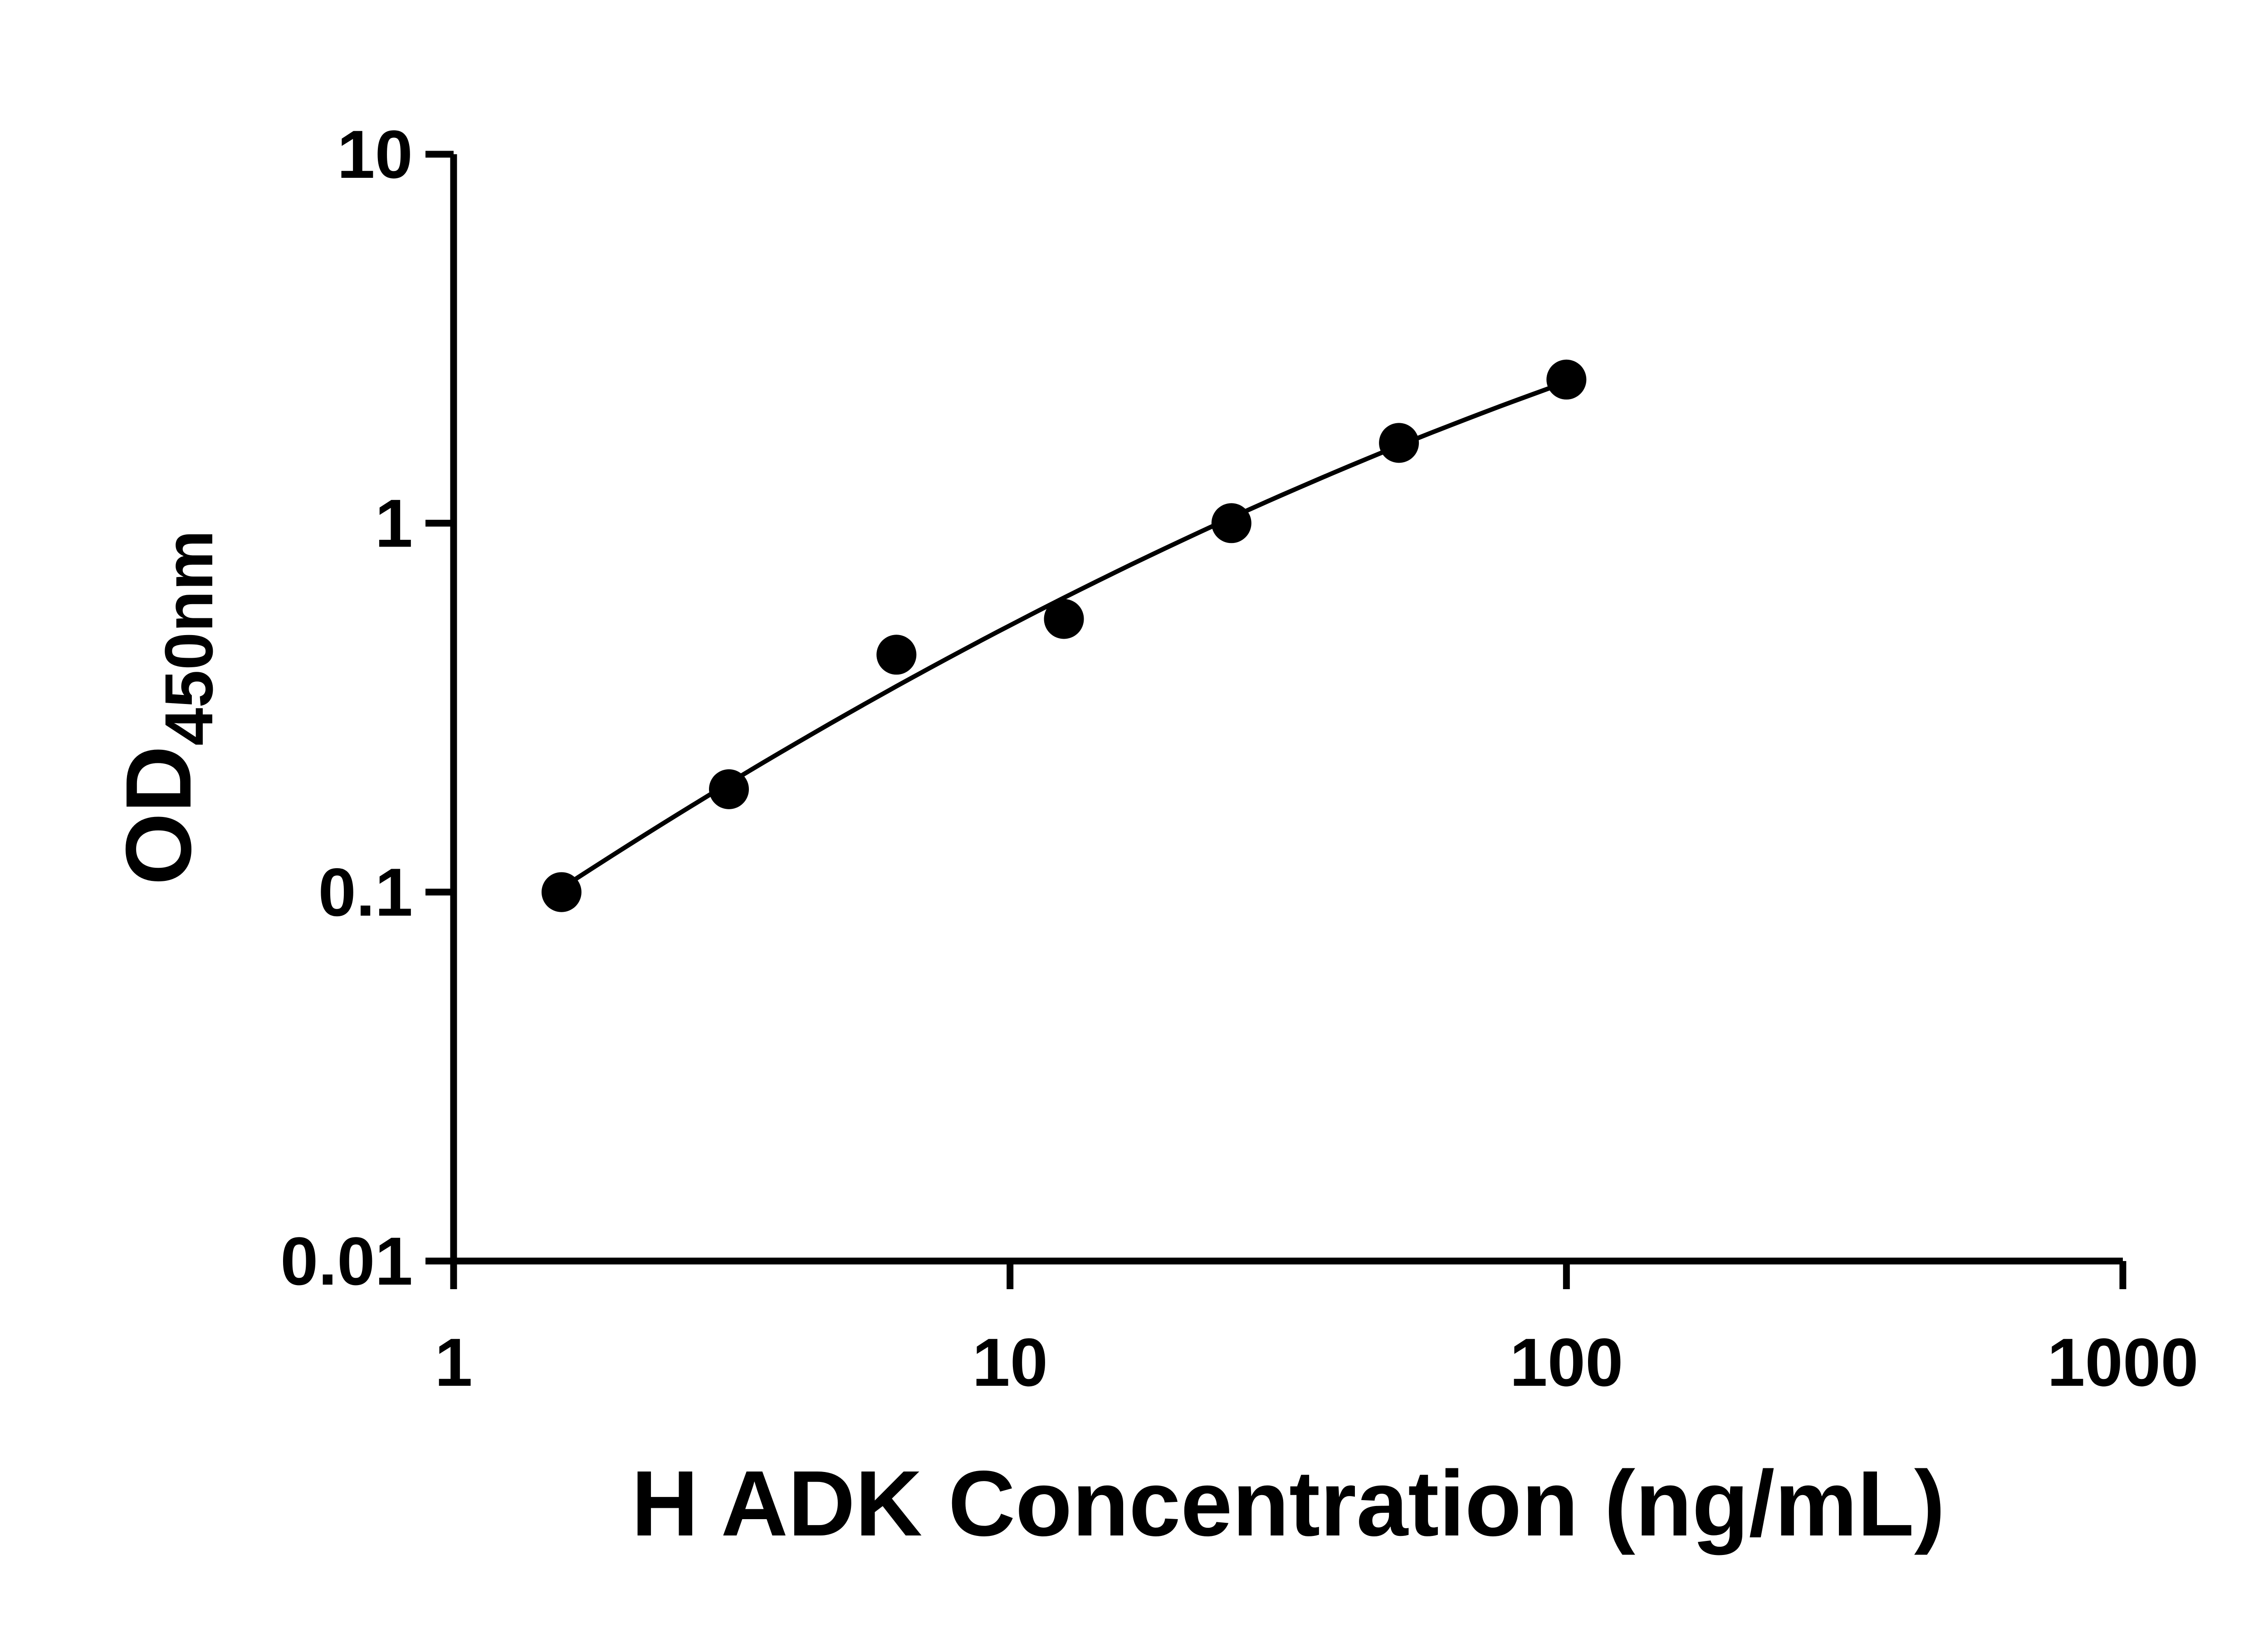  What do you see at coordinates (366, 892) in the screenshot?
I see `y-tick-label: 0.1` at bounding box center [366, 892].